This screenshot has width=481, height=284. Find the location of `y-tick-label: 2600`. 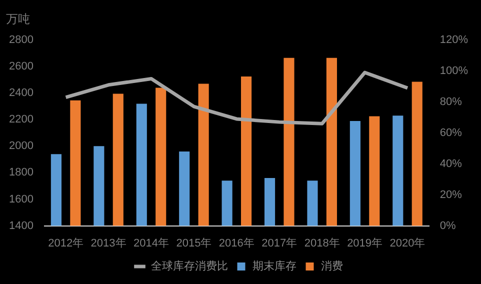

y-tick-label: 2600 is located at coordinates (21, 66).